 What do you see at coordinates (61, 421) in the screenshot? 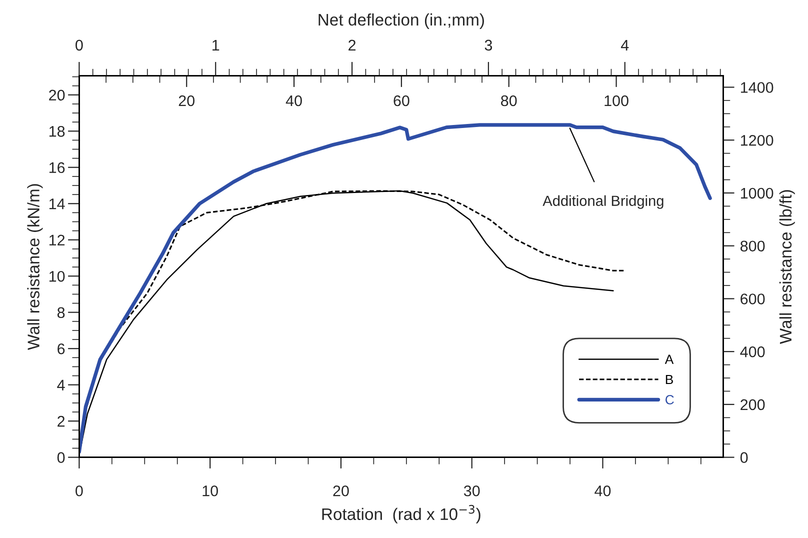
I see `y-tick-label: 2` at bounding box center [61, 421].